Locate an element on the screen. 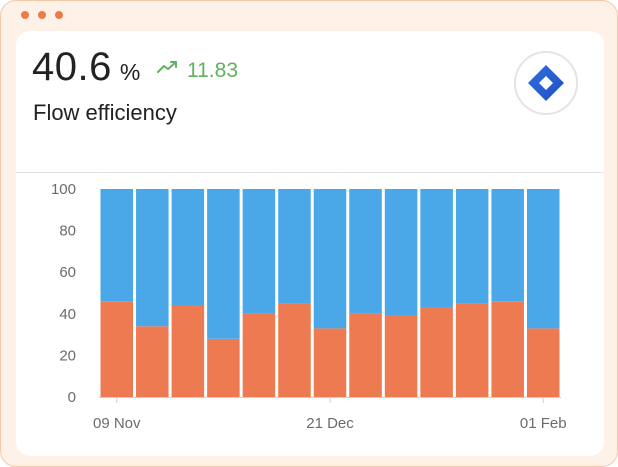 This screenshot has height=467, width=618. metric-value: 40.6 is located at coordinates (72, 67).